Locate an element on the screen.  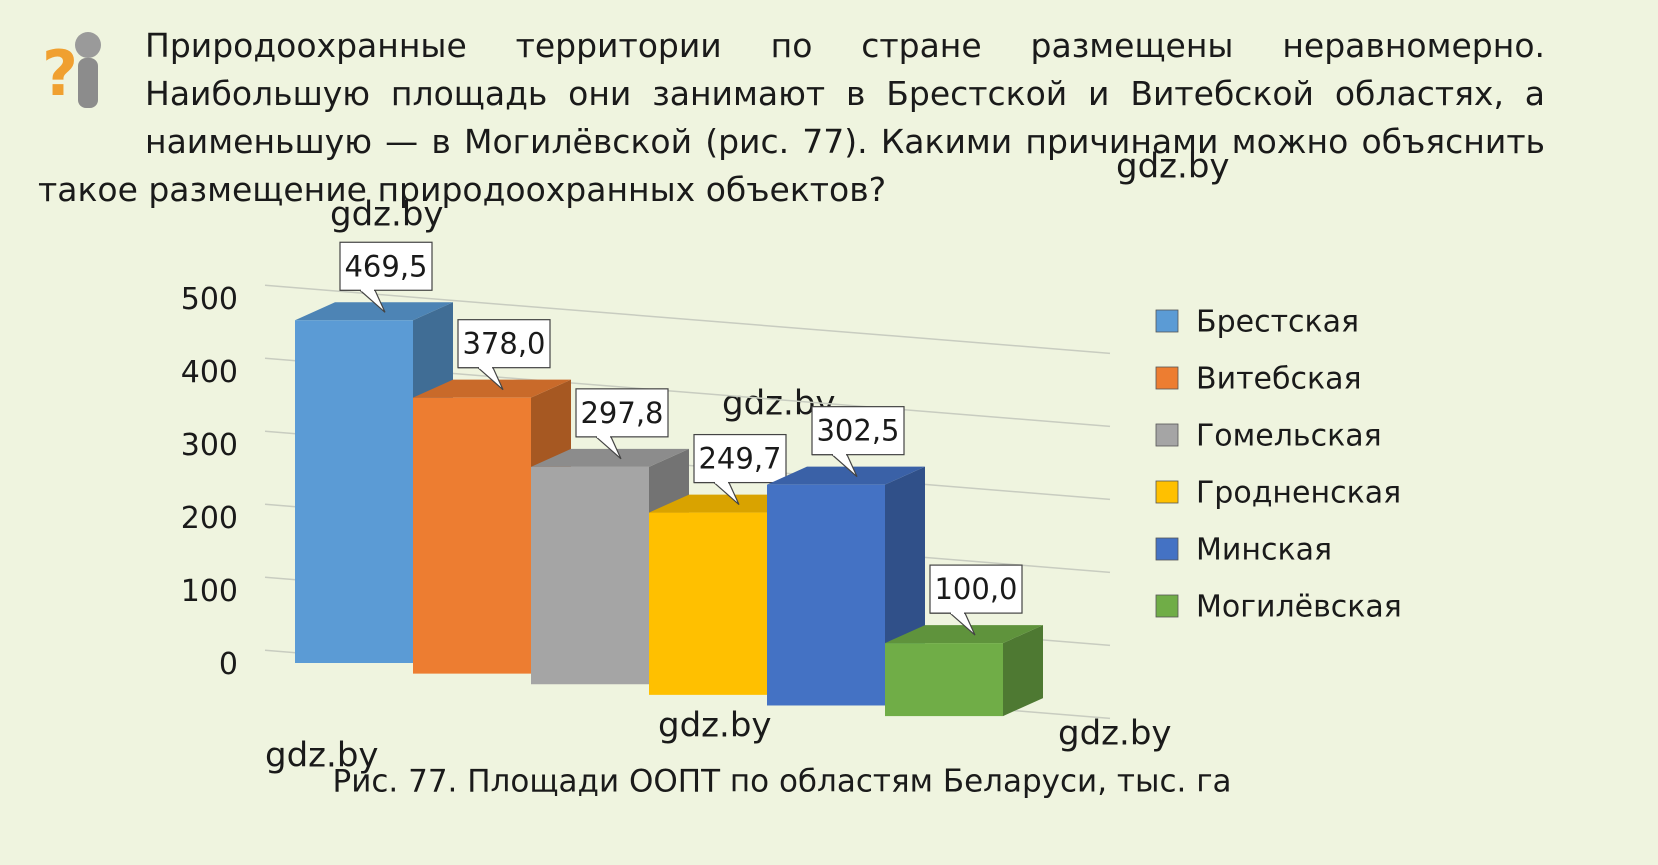
value-label: 378,0 is located at coordinates (503, 344).